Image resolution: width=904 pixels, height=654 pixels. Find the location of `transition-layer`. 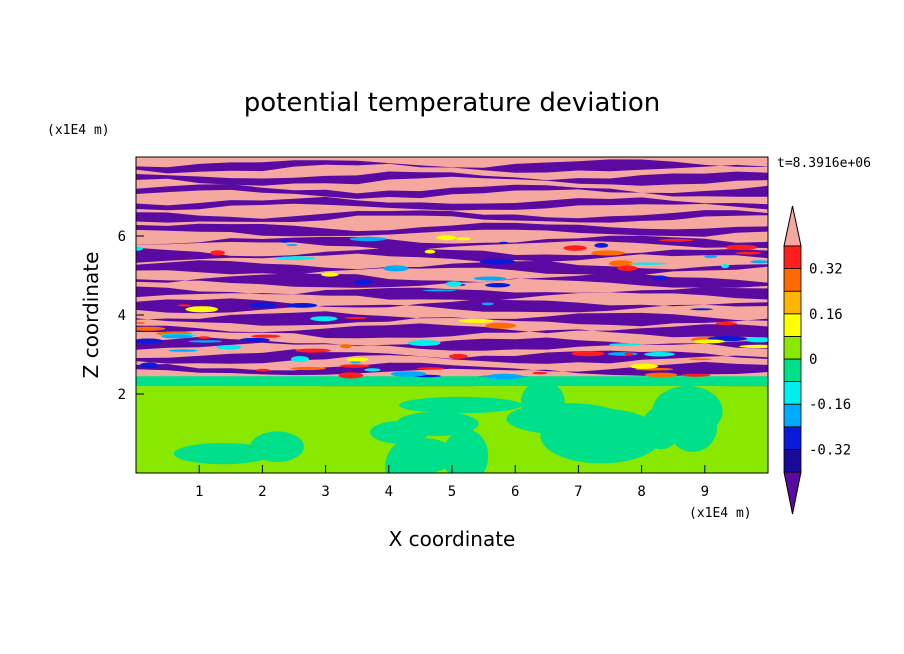

transition-layer is located at coordinates (452, 381).